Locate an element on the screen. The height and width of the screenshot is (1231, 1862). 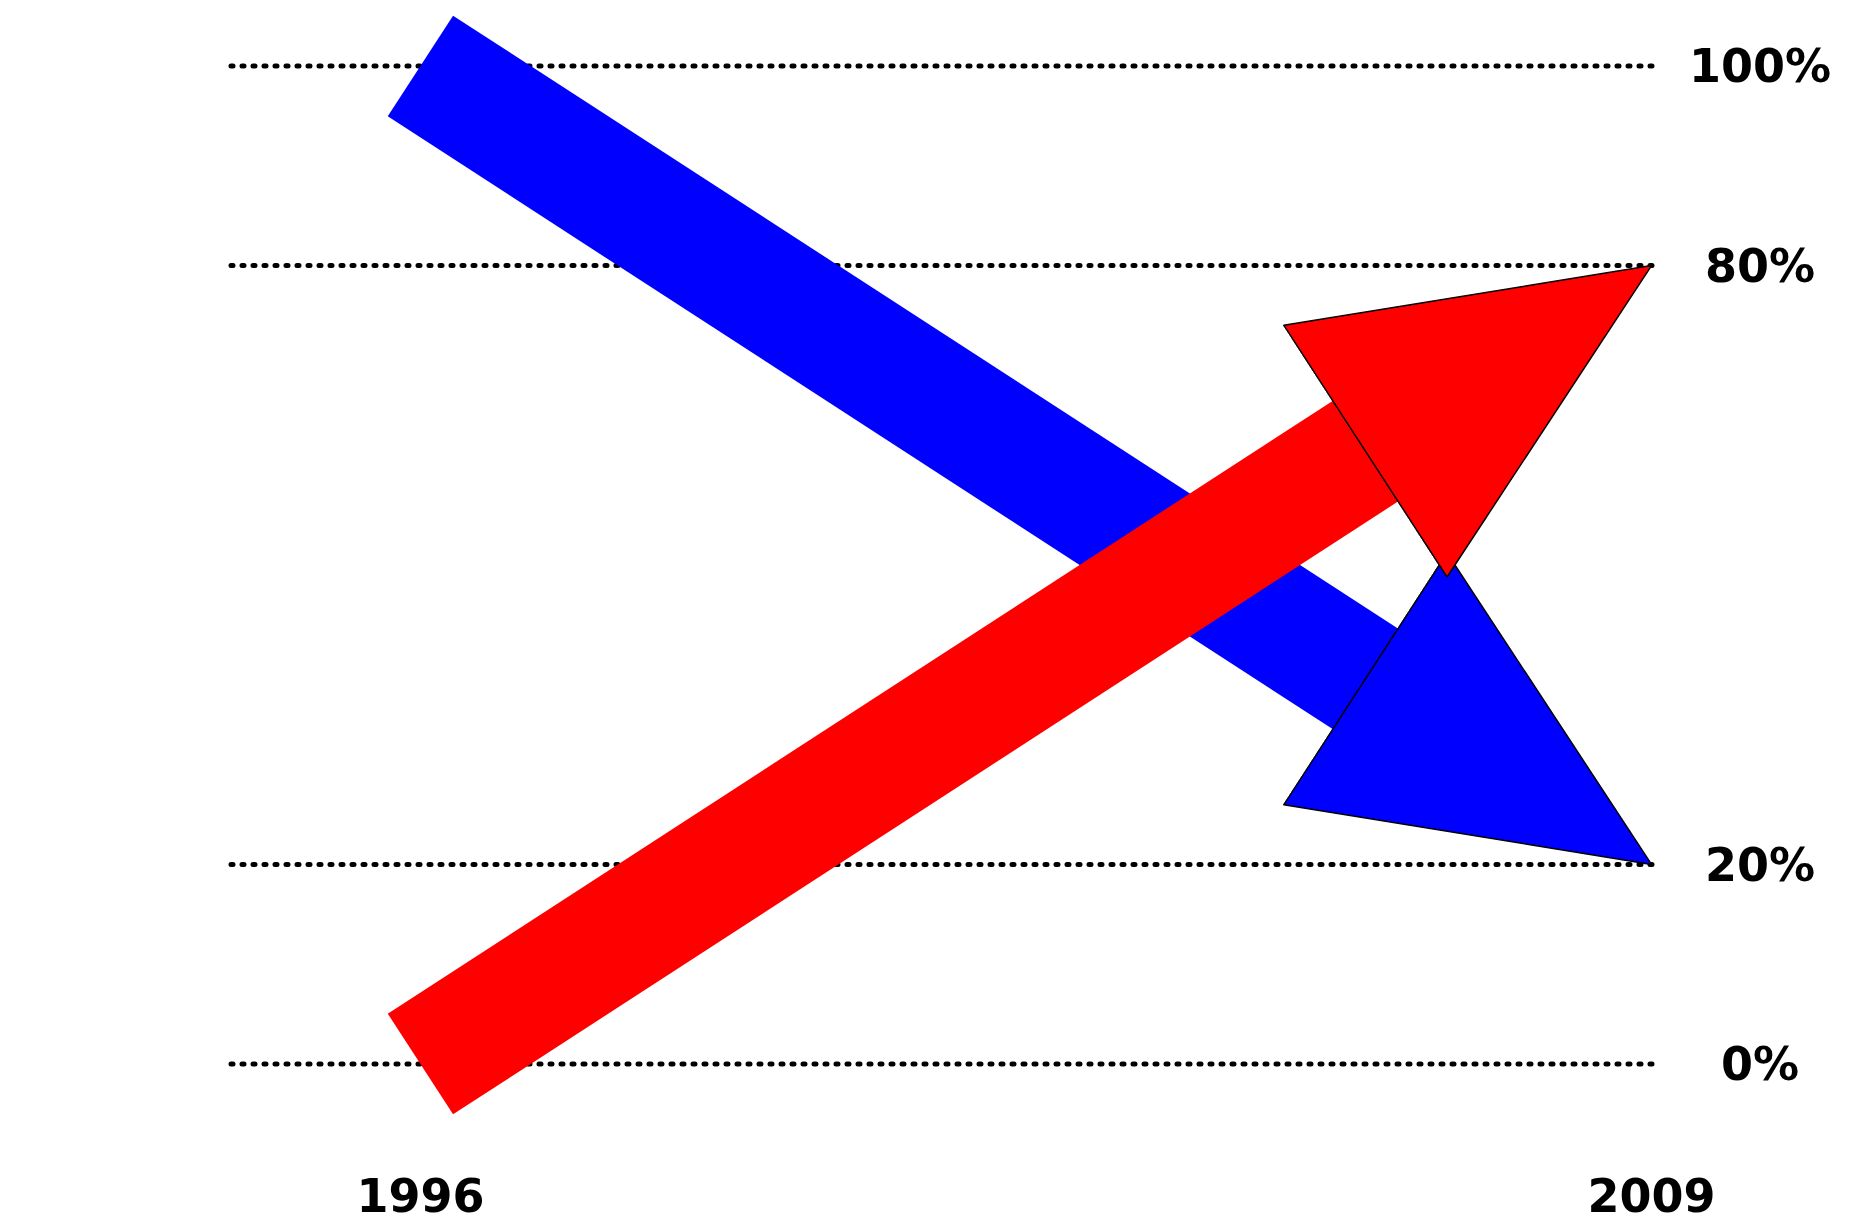
y-tick-label: 100% is located at coordinates (1760, 66).